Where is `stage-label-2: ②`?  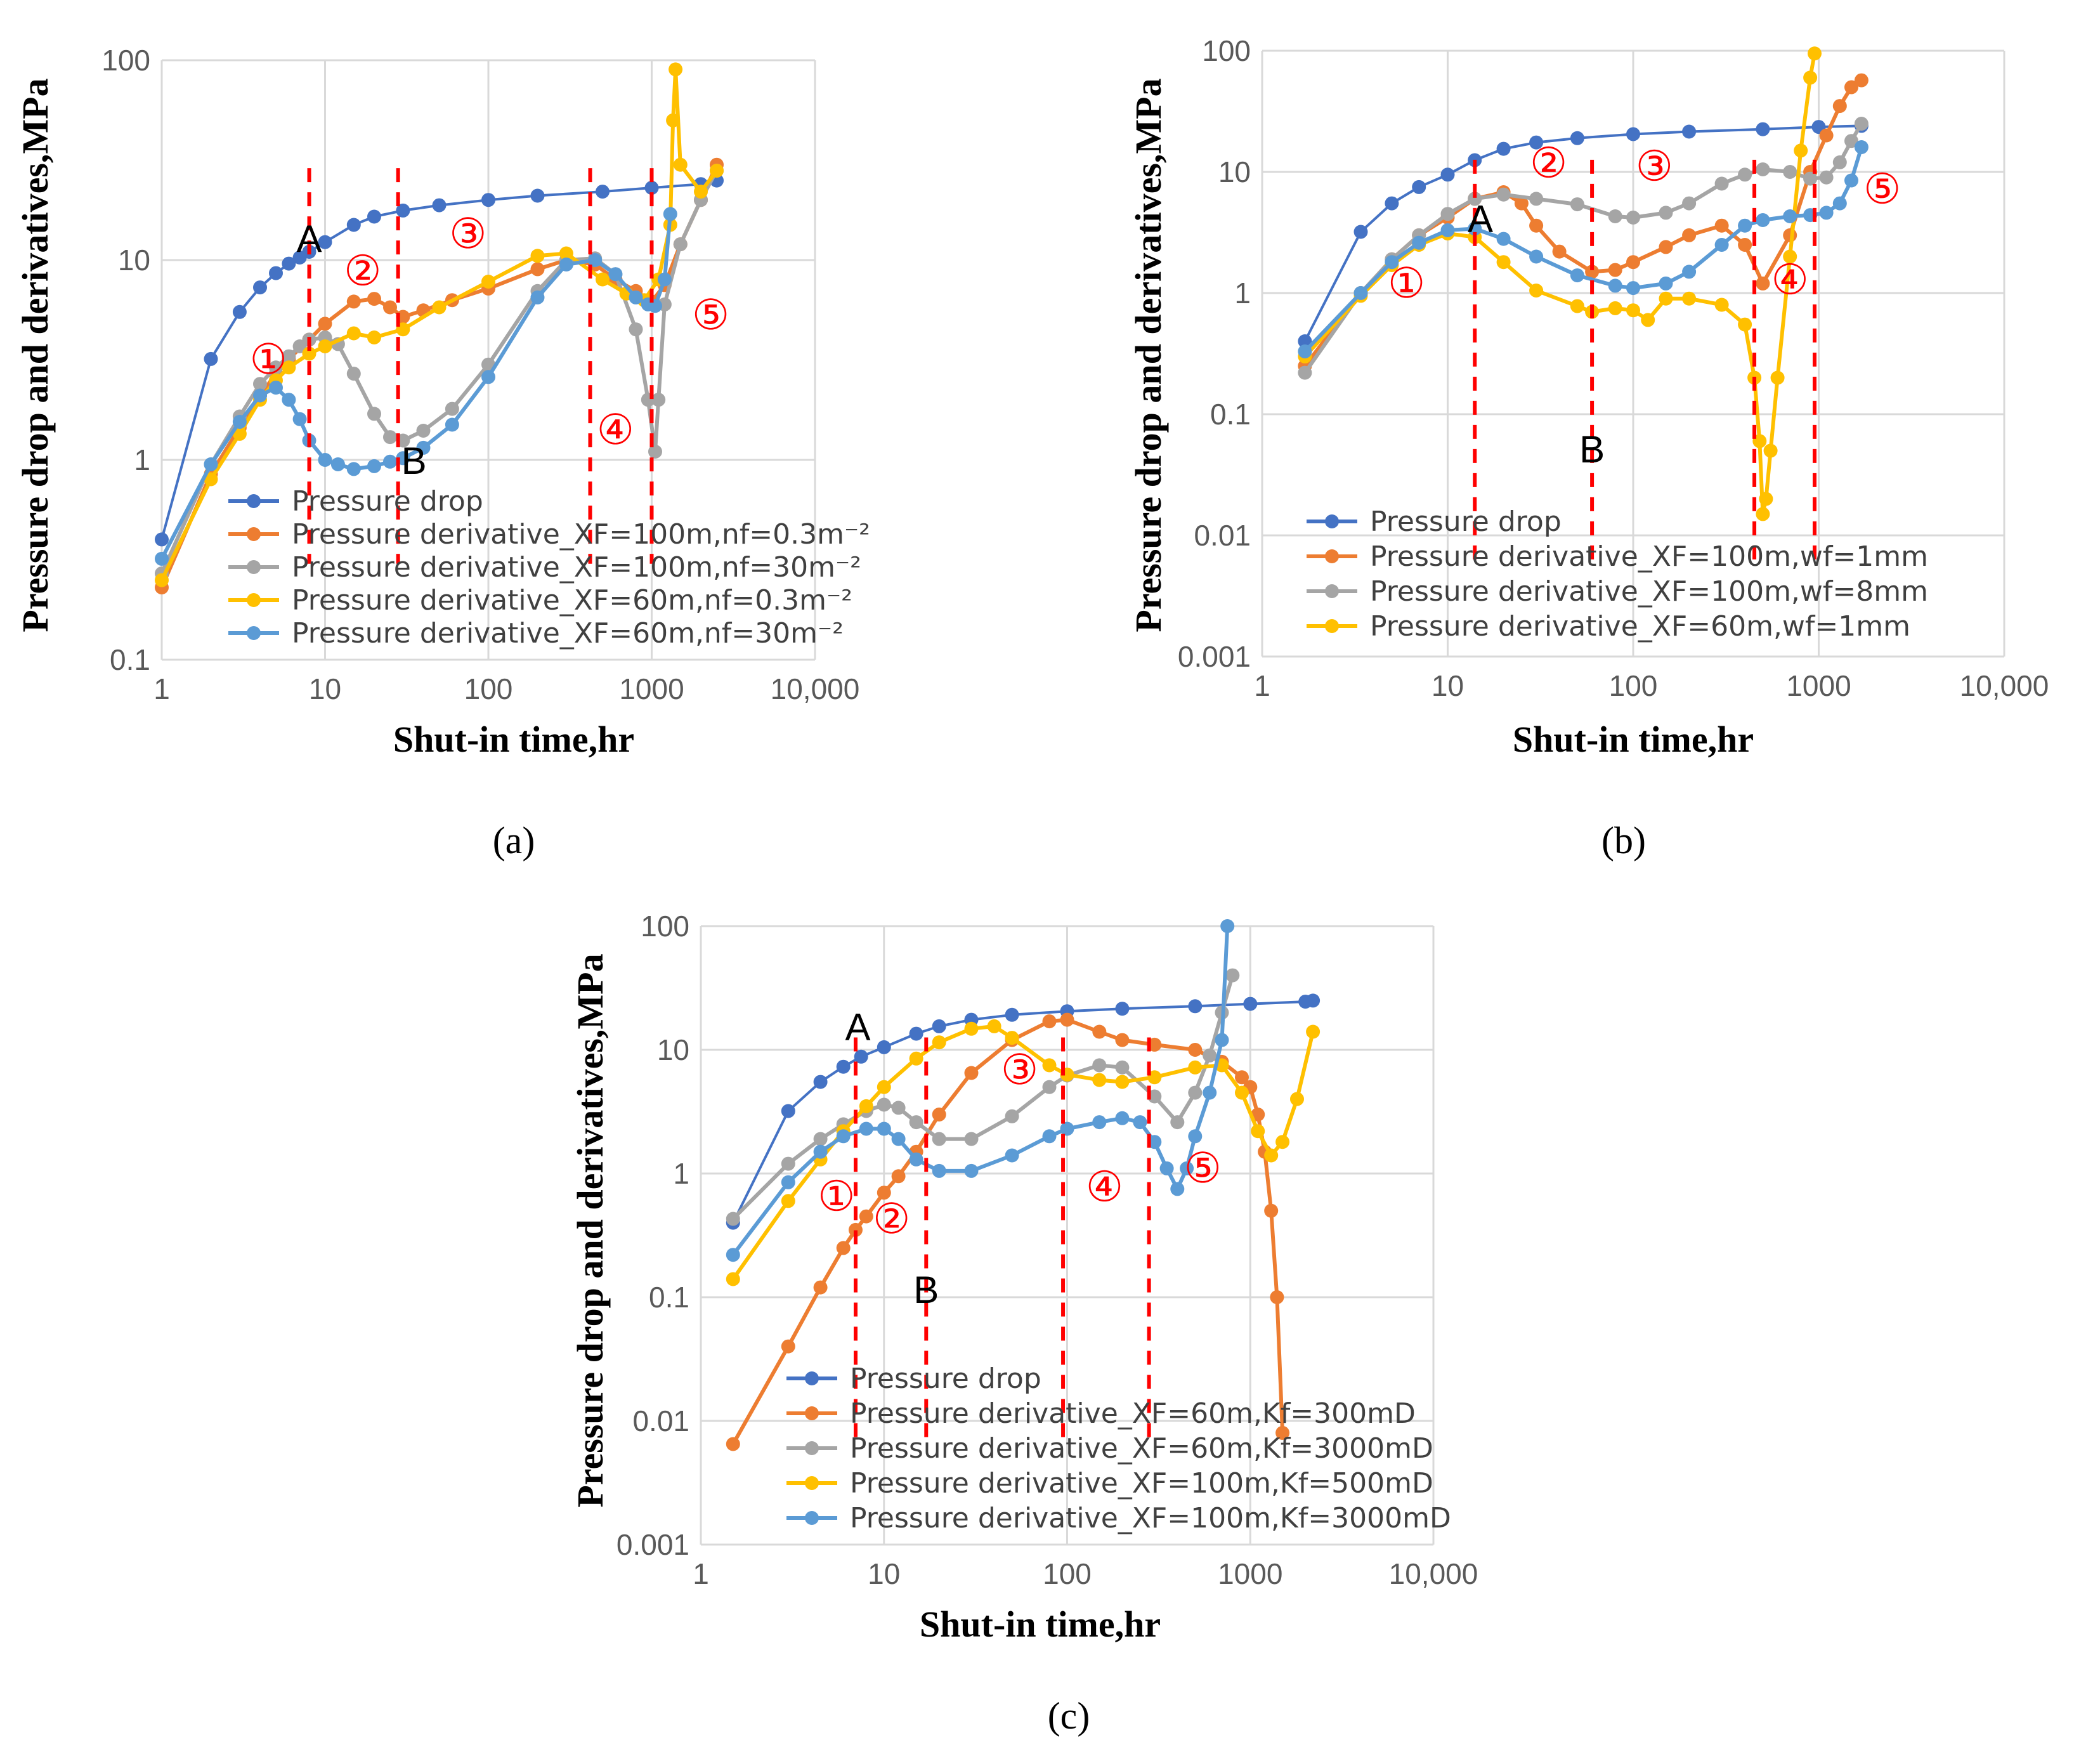 stage-label-2: ② is located at coordinates (1548, 163).